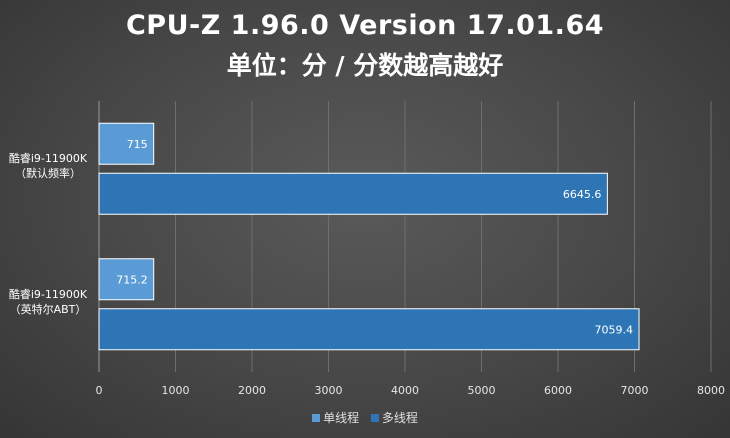 The image size is (730, 438). I want to click on legend-item-multi: 多线程, so click(394, 417).